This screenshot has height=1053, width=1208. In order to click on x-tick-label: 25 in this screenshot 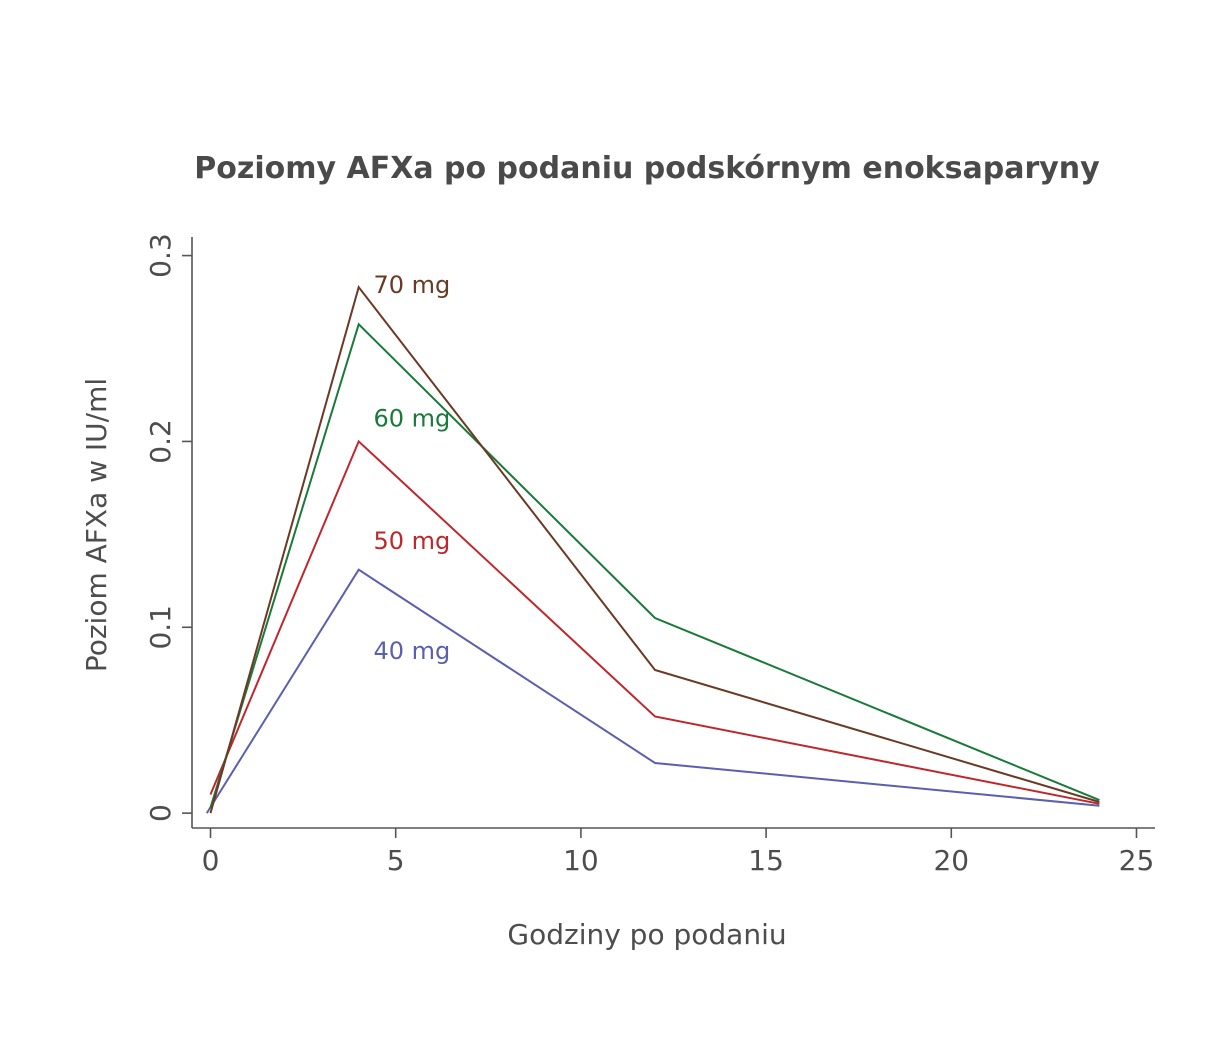, I will do `click(1137, 860)`.